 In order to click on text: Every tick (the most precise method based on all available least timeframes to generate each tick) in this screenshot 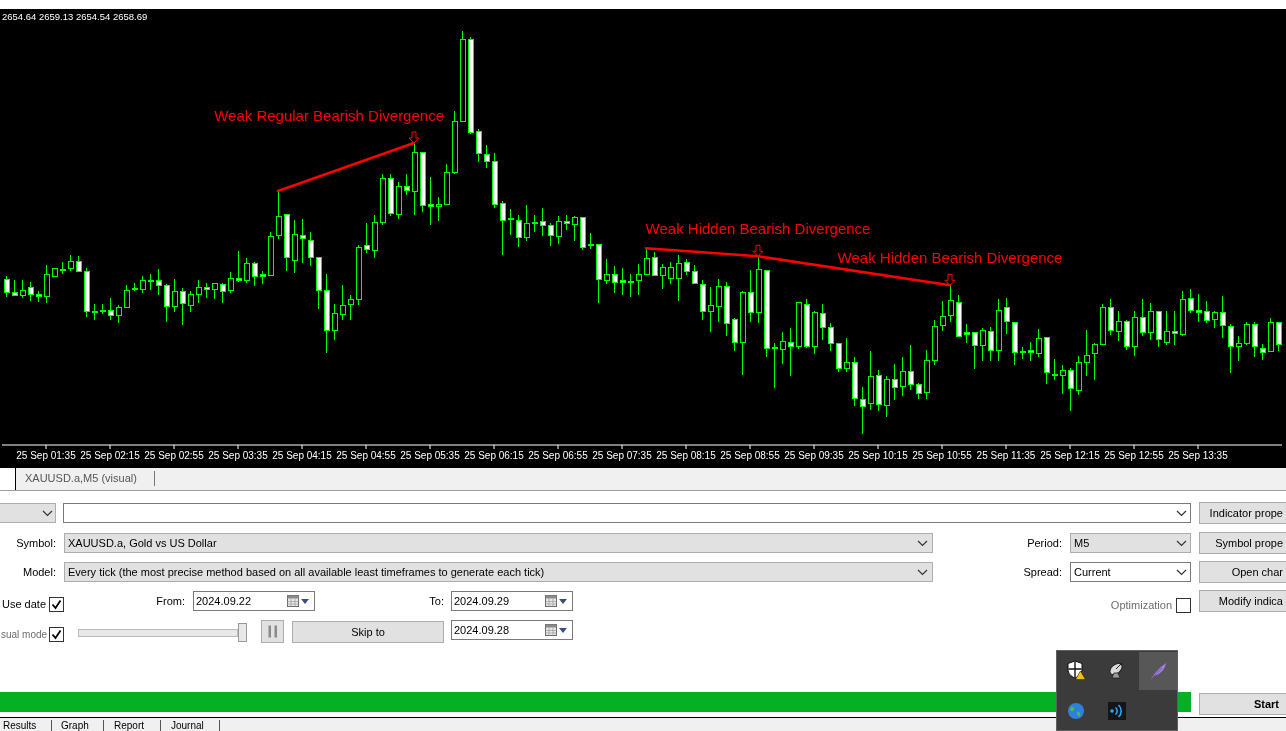, I will do `click(306, 572)`.